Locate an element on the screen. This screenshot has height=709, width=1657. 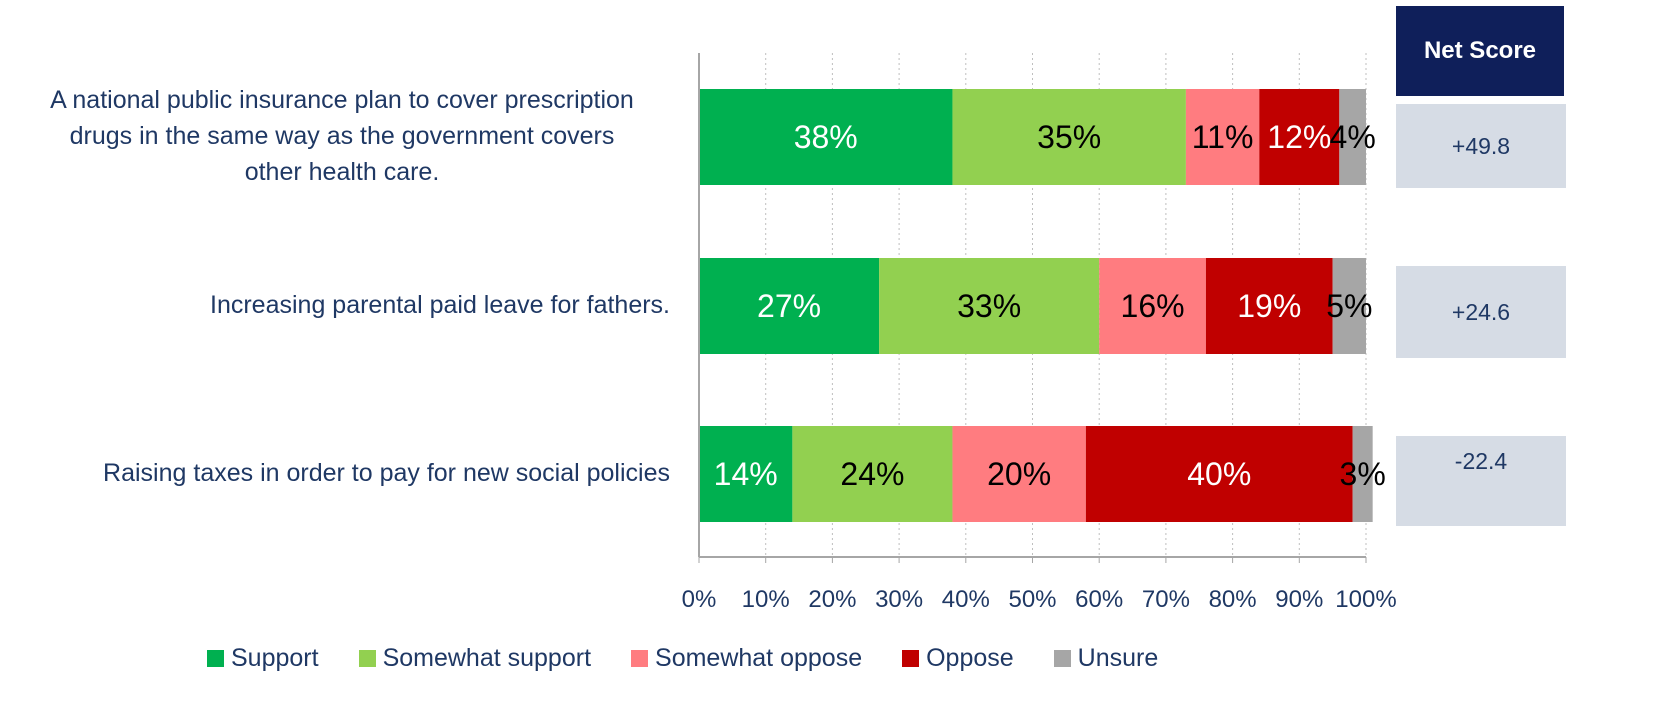
data-label-1-oppose: 12% is located at coordinates (1299, 137).